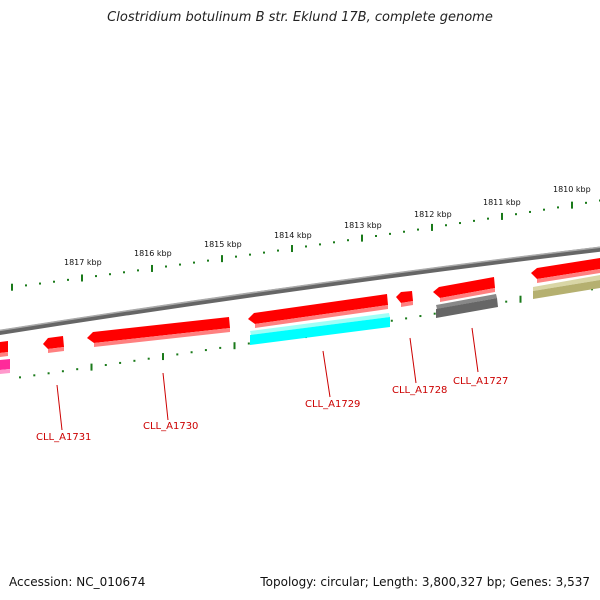 The image size is (600, 600). I want to click on gene-label-cll-a1729: CLL_A1729, so click(332, 404).